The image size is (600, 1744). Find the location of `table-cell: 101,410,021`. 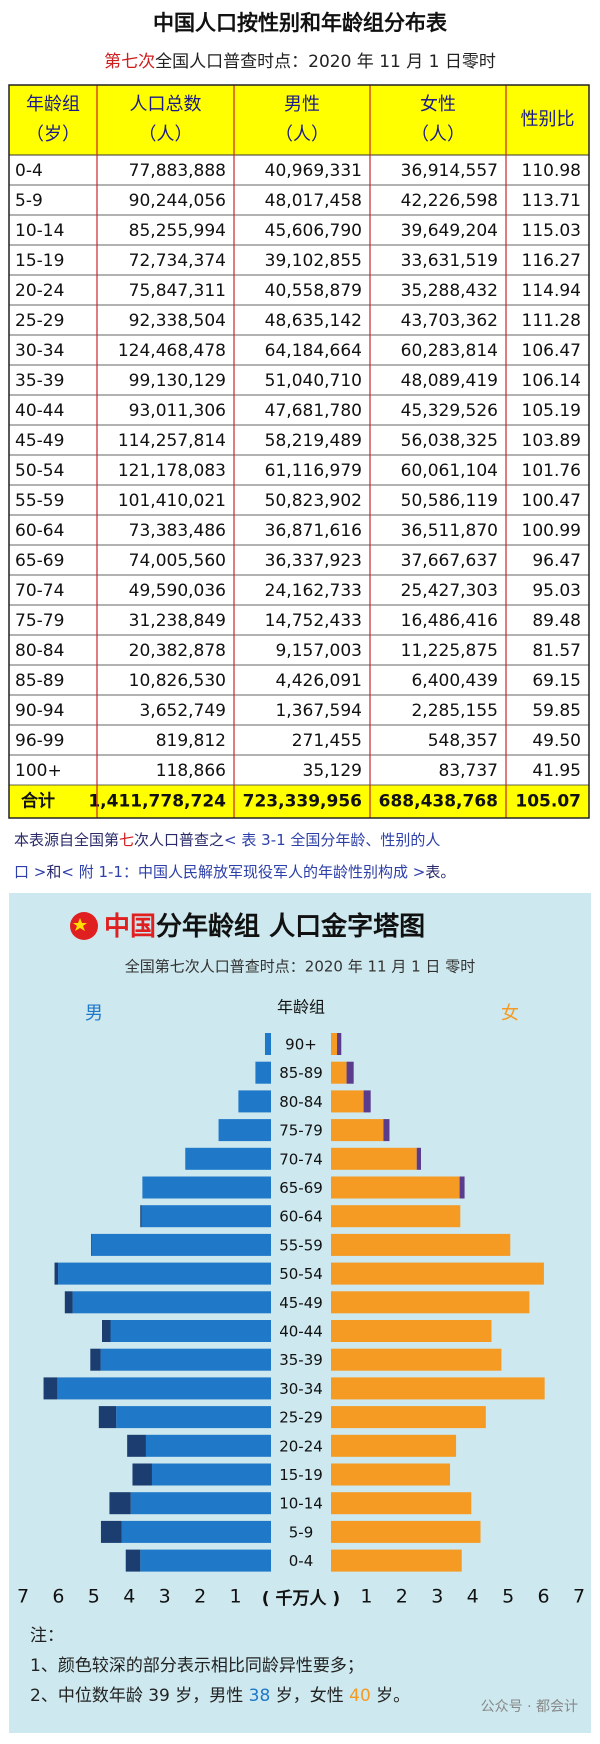

table-cell: 101,410,021 is located at coordinates (172, 501).